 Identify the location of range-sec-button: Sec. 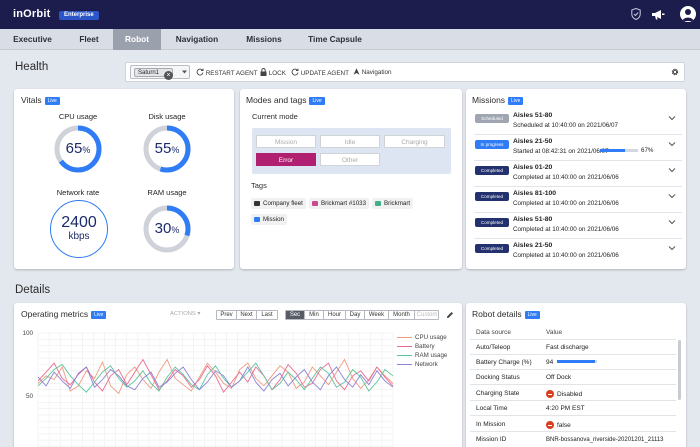
(295, 315).